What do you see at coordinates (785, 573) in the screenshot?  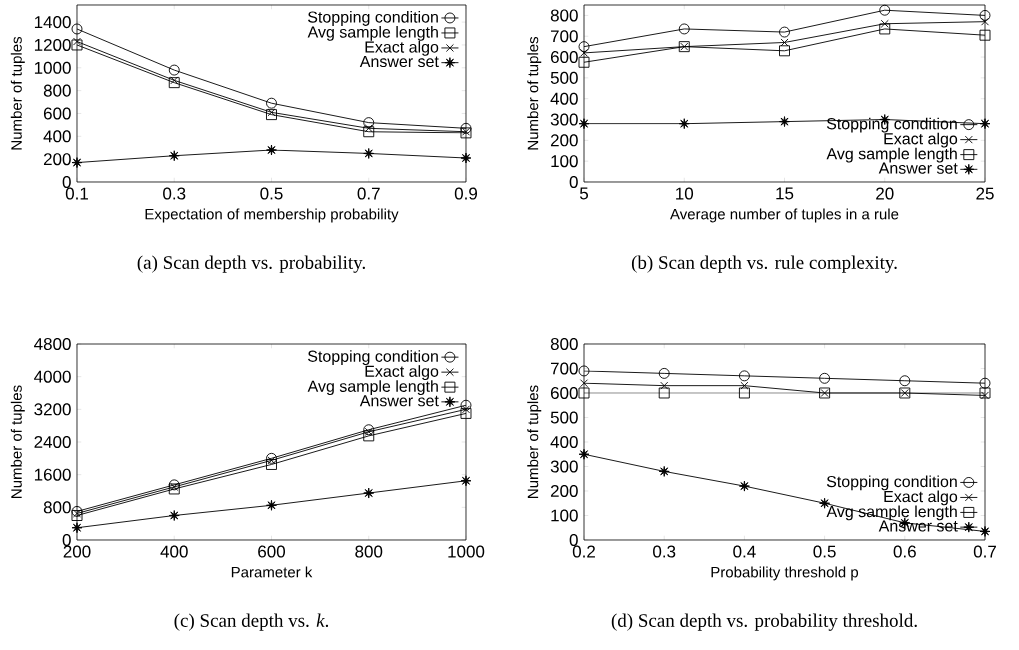 I see `x-axis-title: Probability threshold p` at bounding box center [785, 573].